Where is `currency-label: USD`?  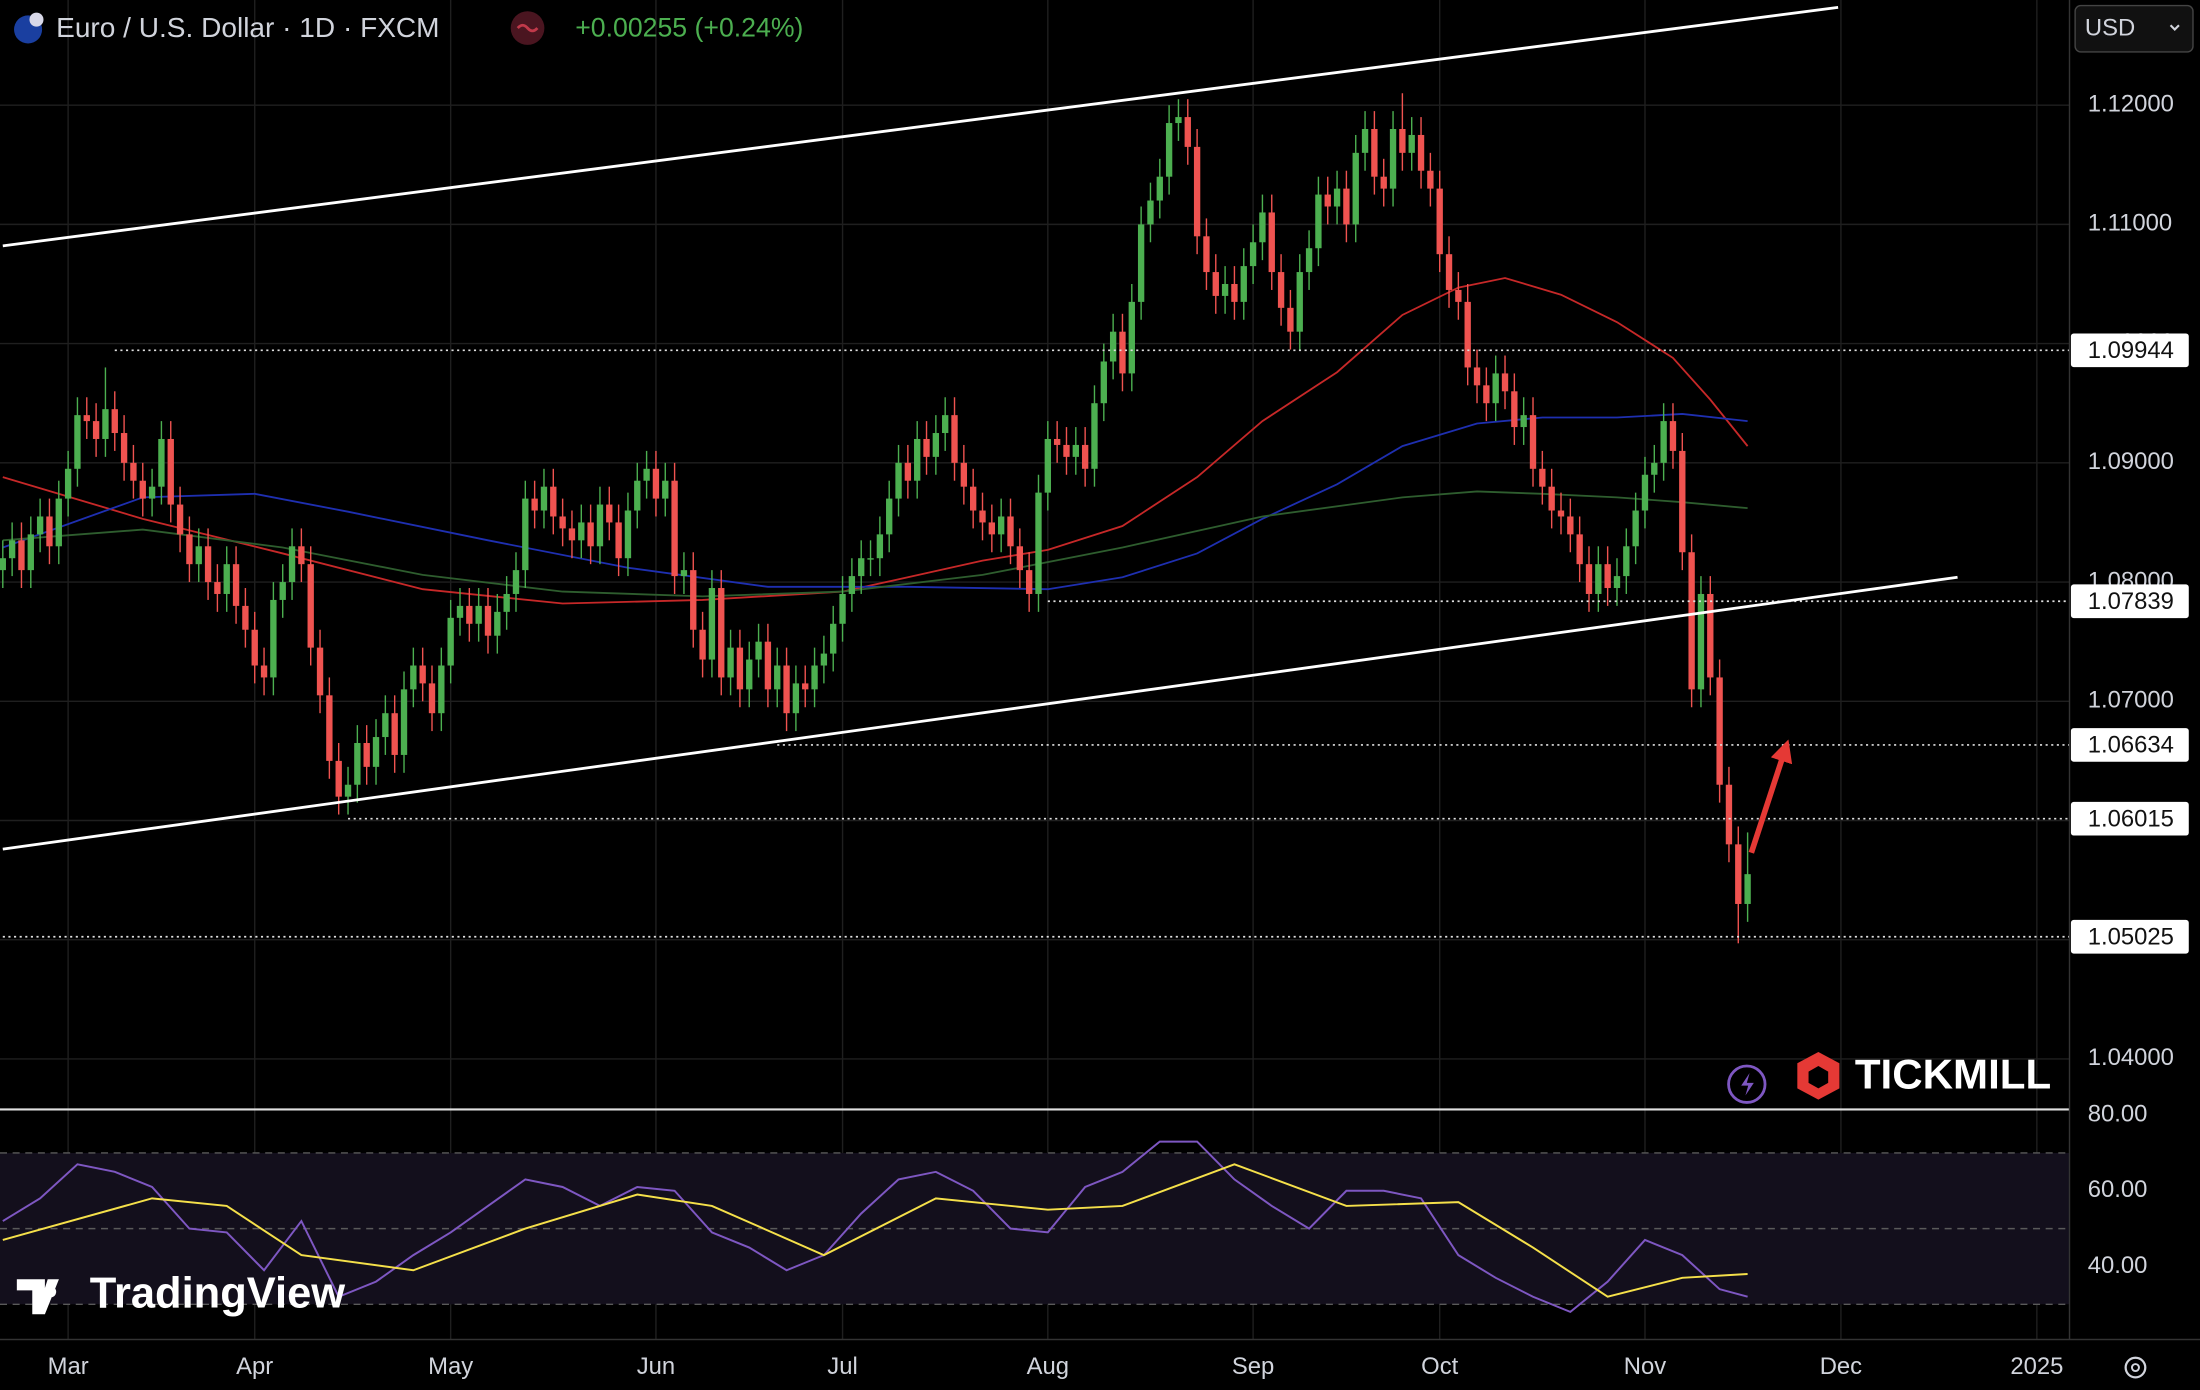
currency-label: USD is located at coordinates (2110, 28).